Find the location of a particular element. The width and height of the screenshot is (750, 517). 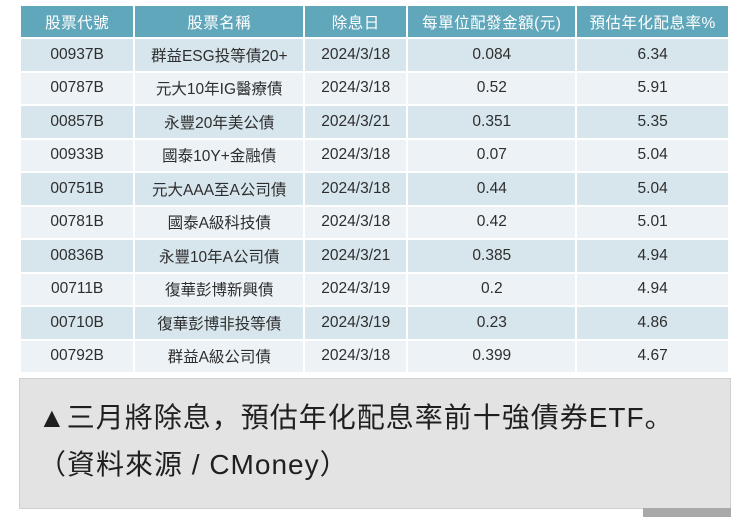

cell-yield: 4.67 is located at coordinates (652, 356).